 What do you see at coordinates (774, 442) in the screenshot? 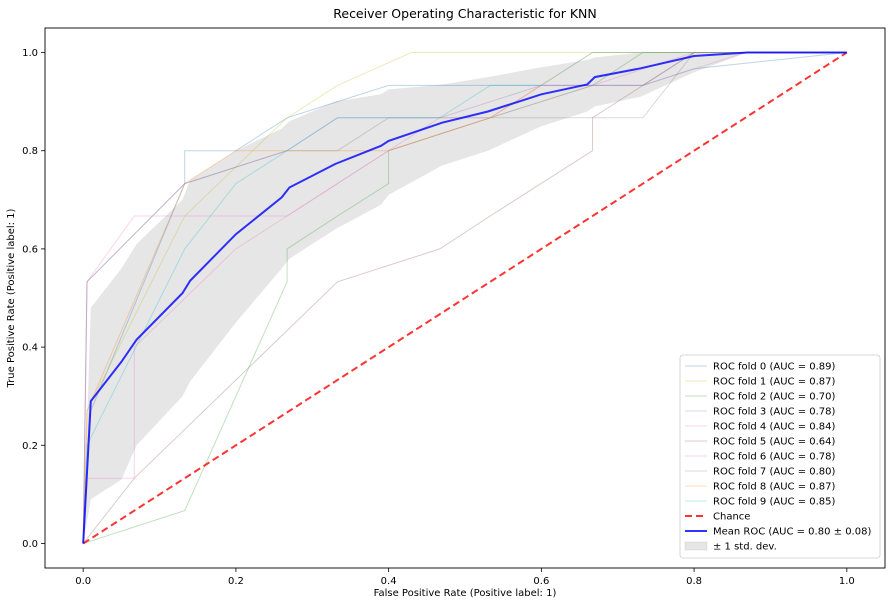
I see `legend-label-roc-fold-5-auc-0-64: ROC fold 5 (AUC = 0.64)` at bounding box center [774, 442].